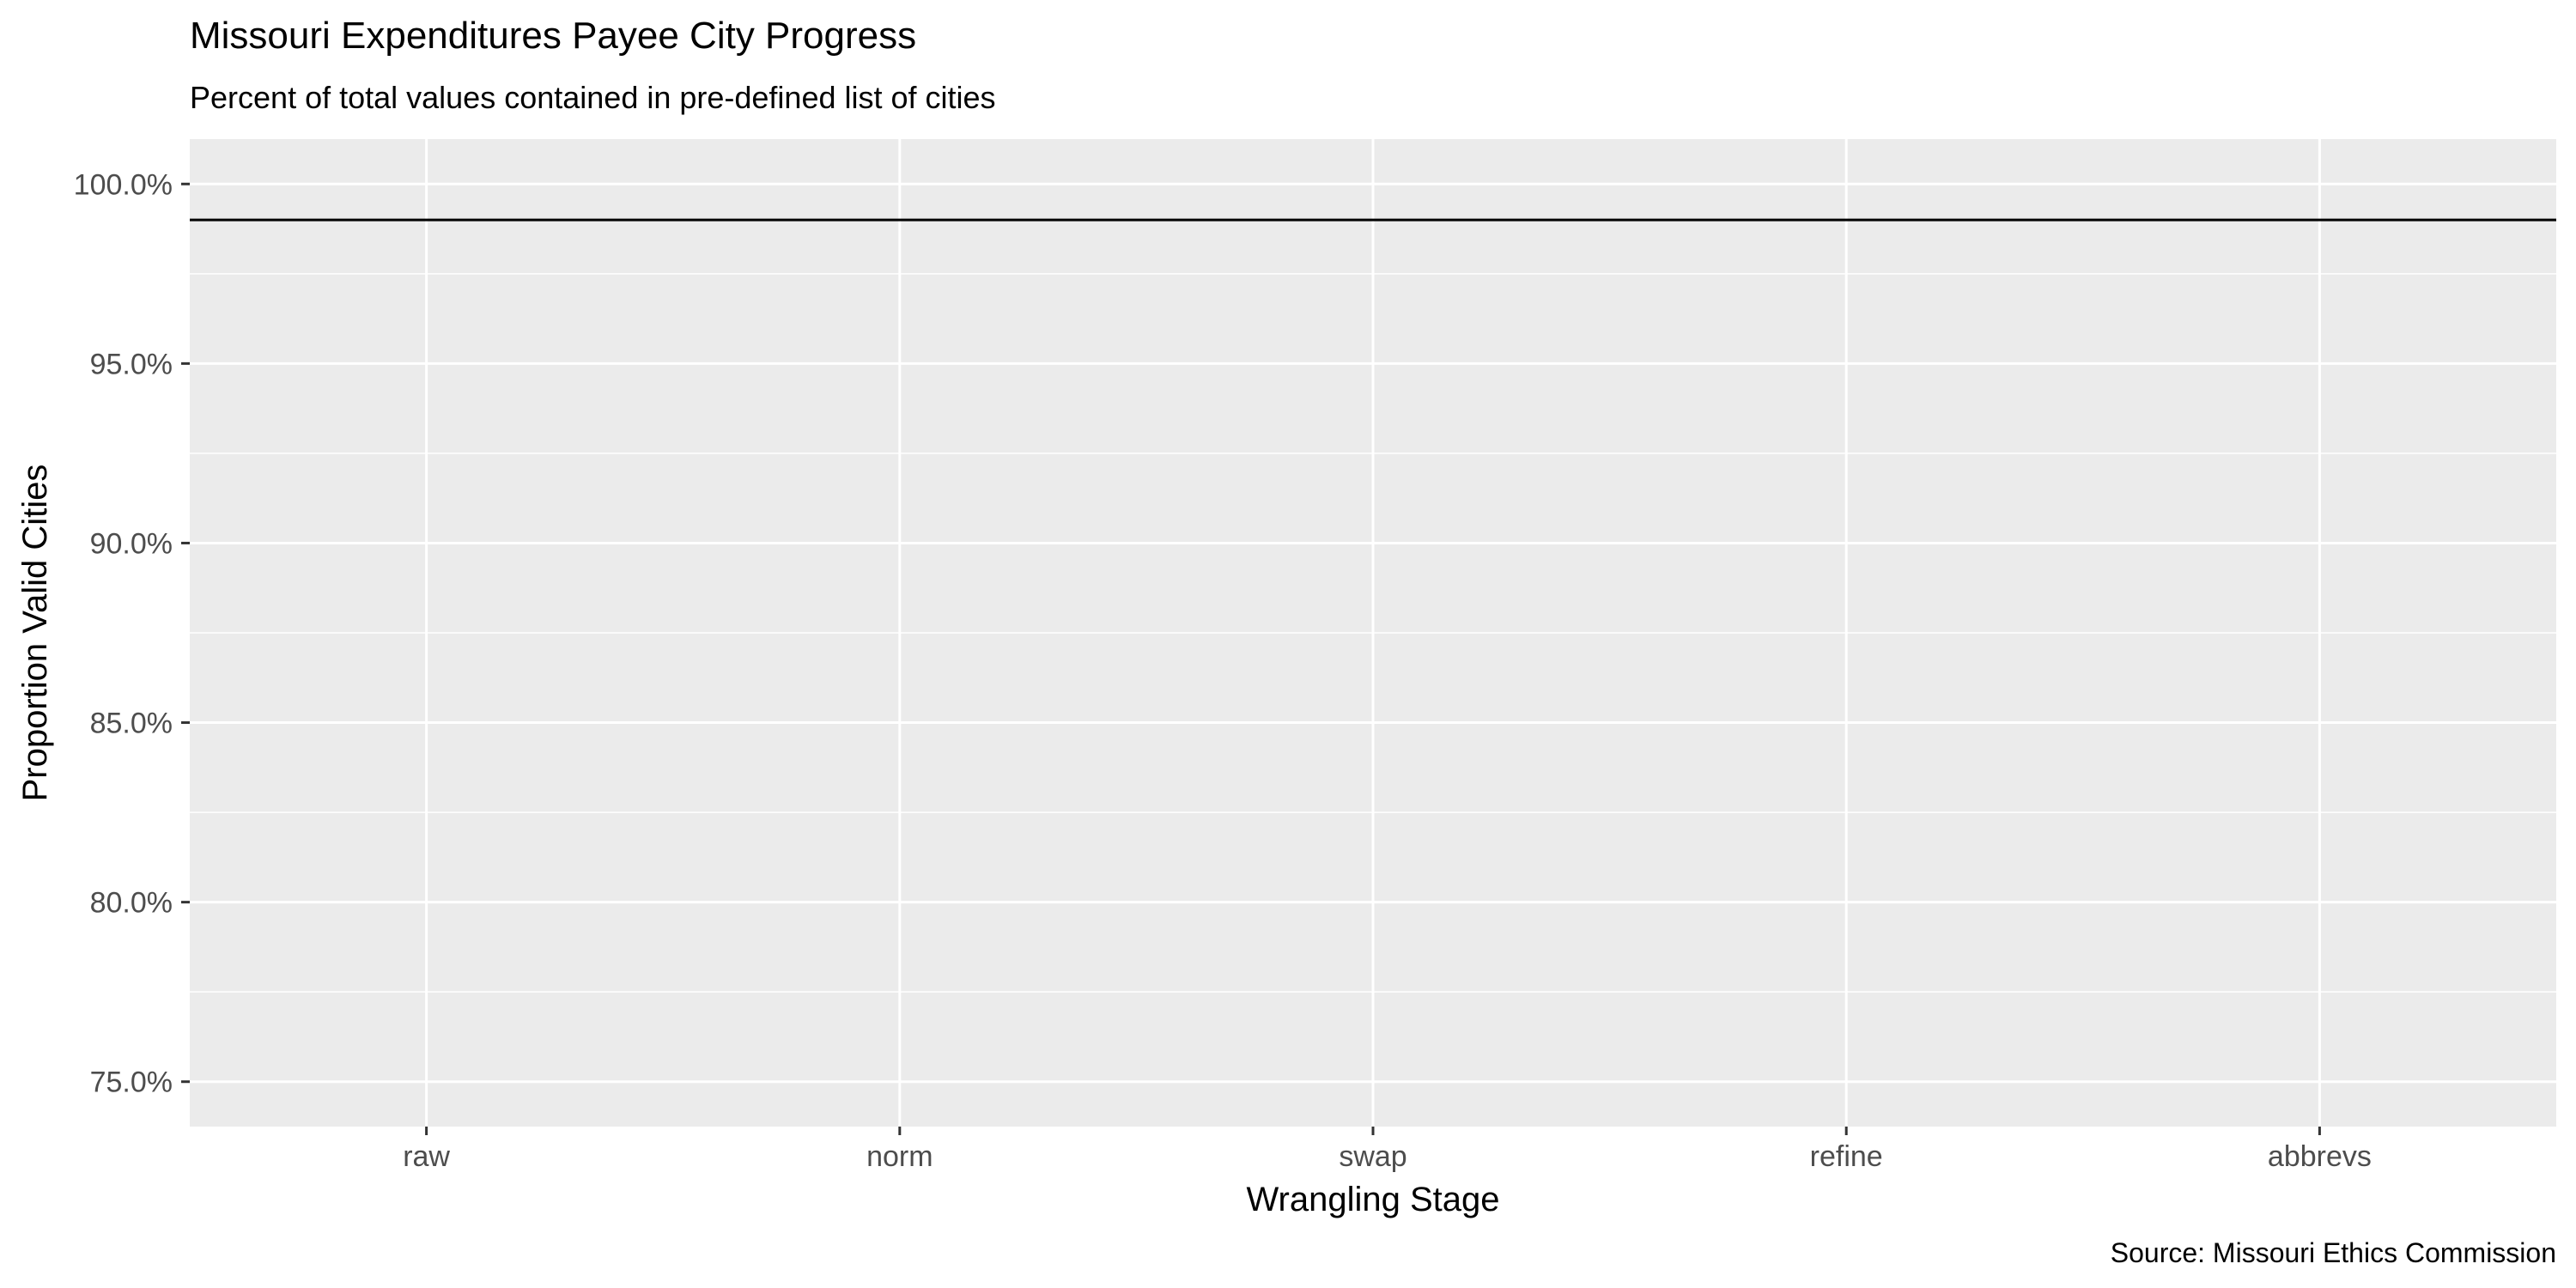 This screenshot has width=2576, height=1288. What do you see at coordinates (35, 633) in the screenshot?
I see `y-axis-title: Proportion Valid Cities` at bounding box center [35, 633].